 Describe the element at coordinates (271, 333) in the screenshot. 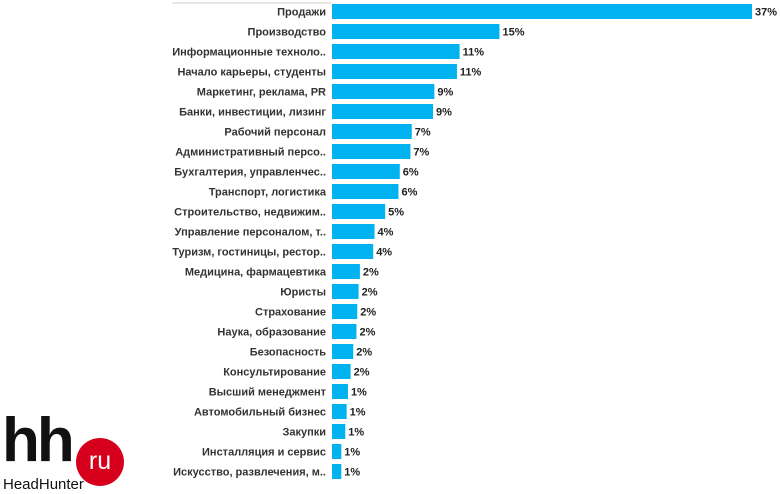

I see `category-label: Наука, образование` at that location.